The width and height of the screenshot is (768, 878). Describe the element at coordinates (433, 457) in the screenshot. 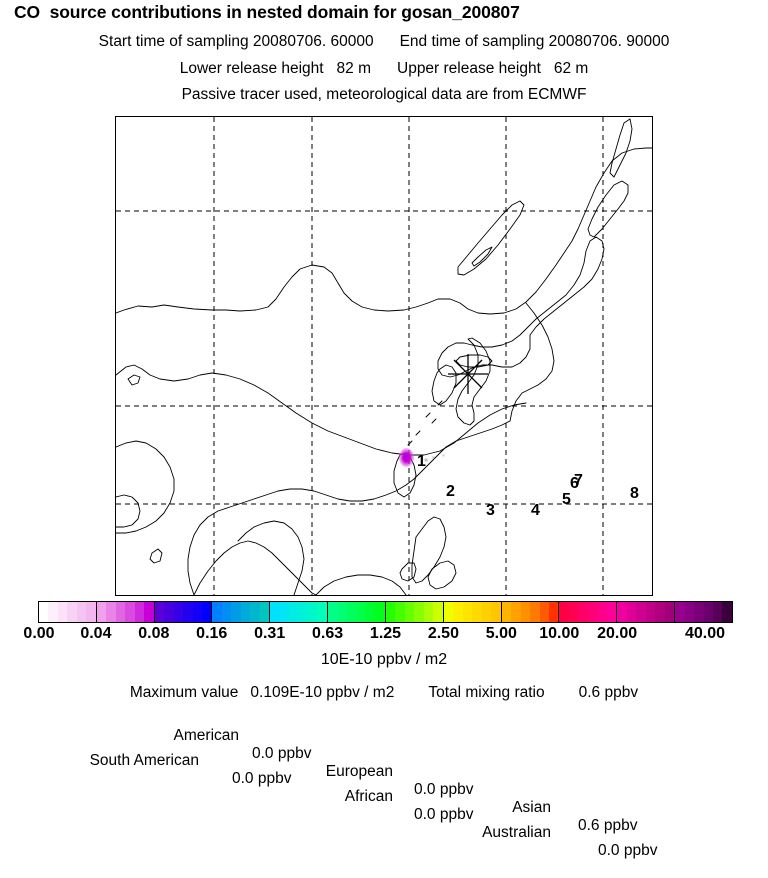

I see `plume-trace-dot-b` at that location.